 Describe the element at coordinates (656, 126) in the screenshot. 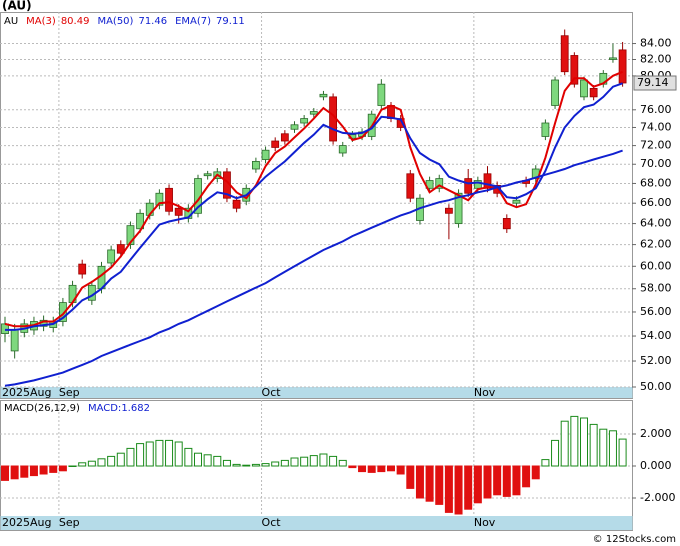

I see `y-tick-label: 74.00` at that location.